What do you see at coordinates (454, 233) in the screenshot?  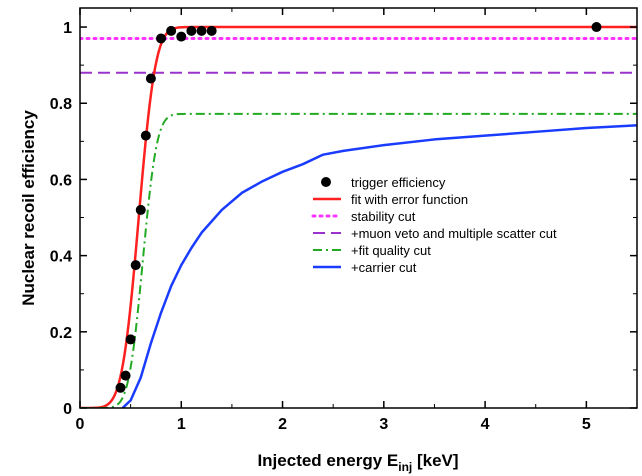 I see `legend-label-muon-veto-and-multiple-scatter-cut: +muon veto and multiple scatter cut` at bounding box center [454, 233].